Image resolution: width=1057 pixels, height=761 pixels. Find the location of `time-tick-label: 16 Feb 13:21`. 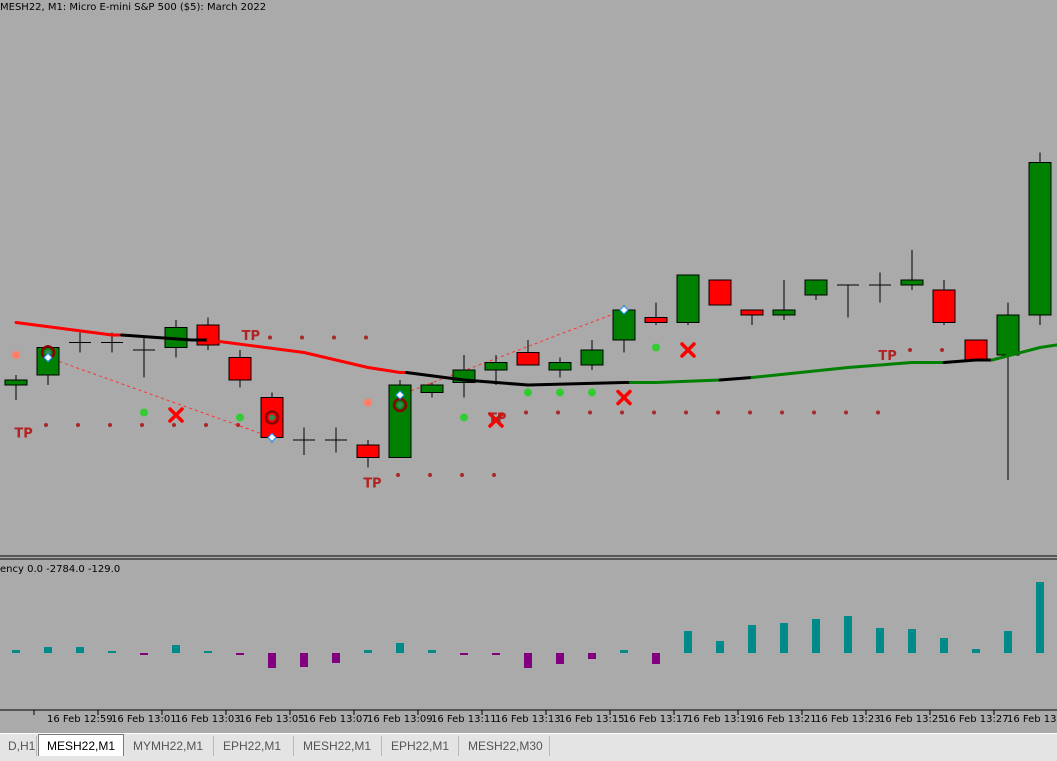

time-tick-label: 16 Feb 13:21 is located at coordinates (784, 719).